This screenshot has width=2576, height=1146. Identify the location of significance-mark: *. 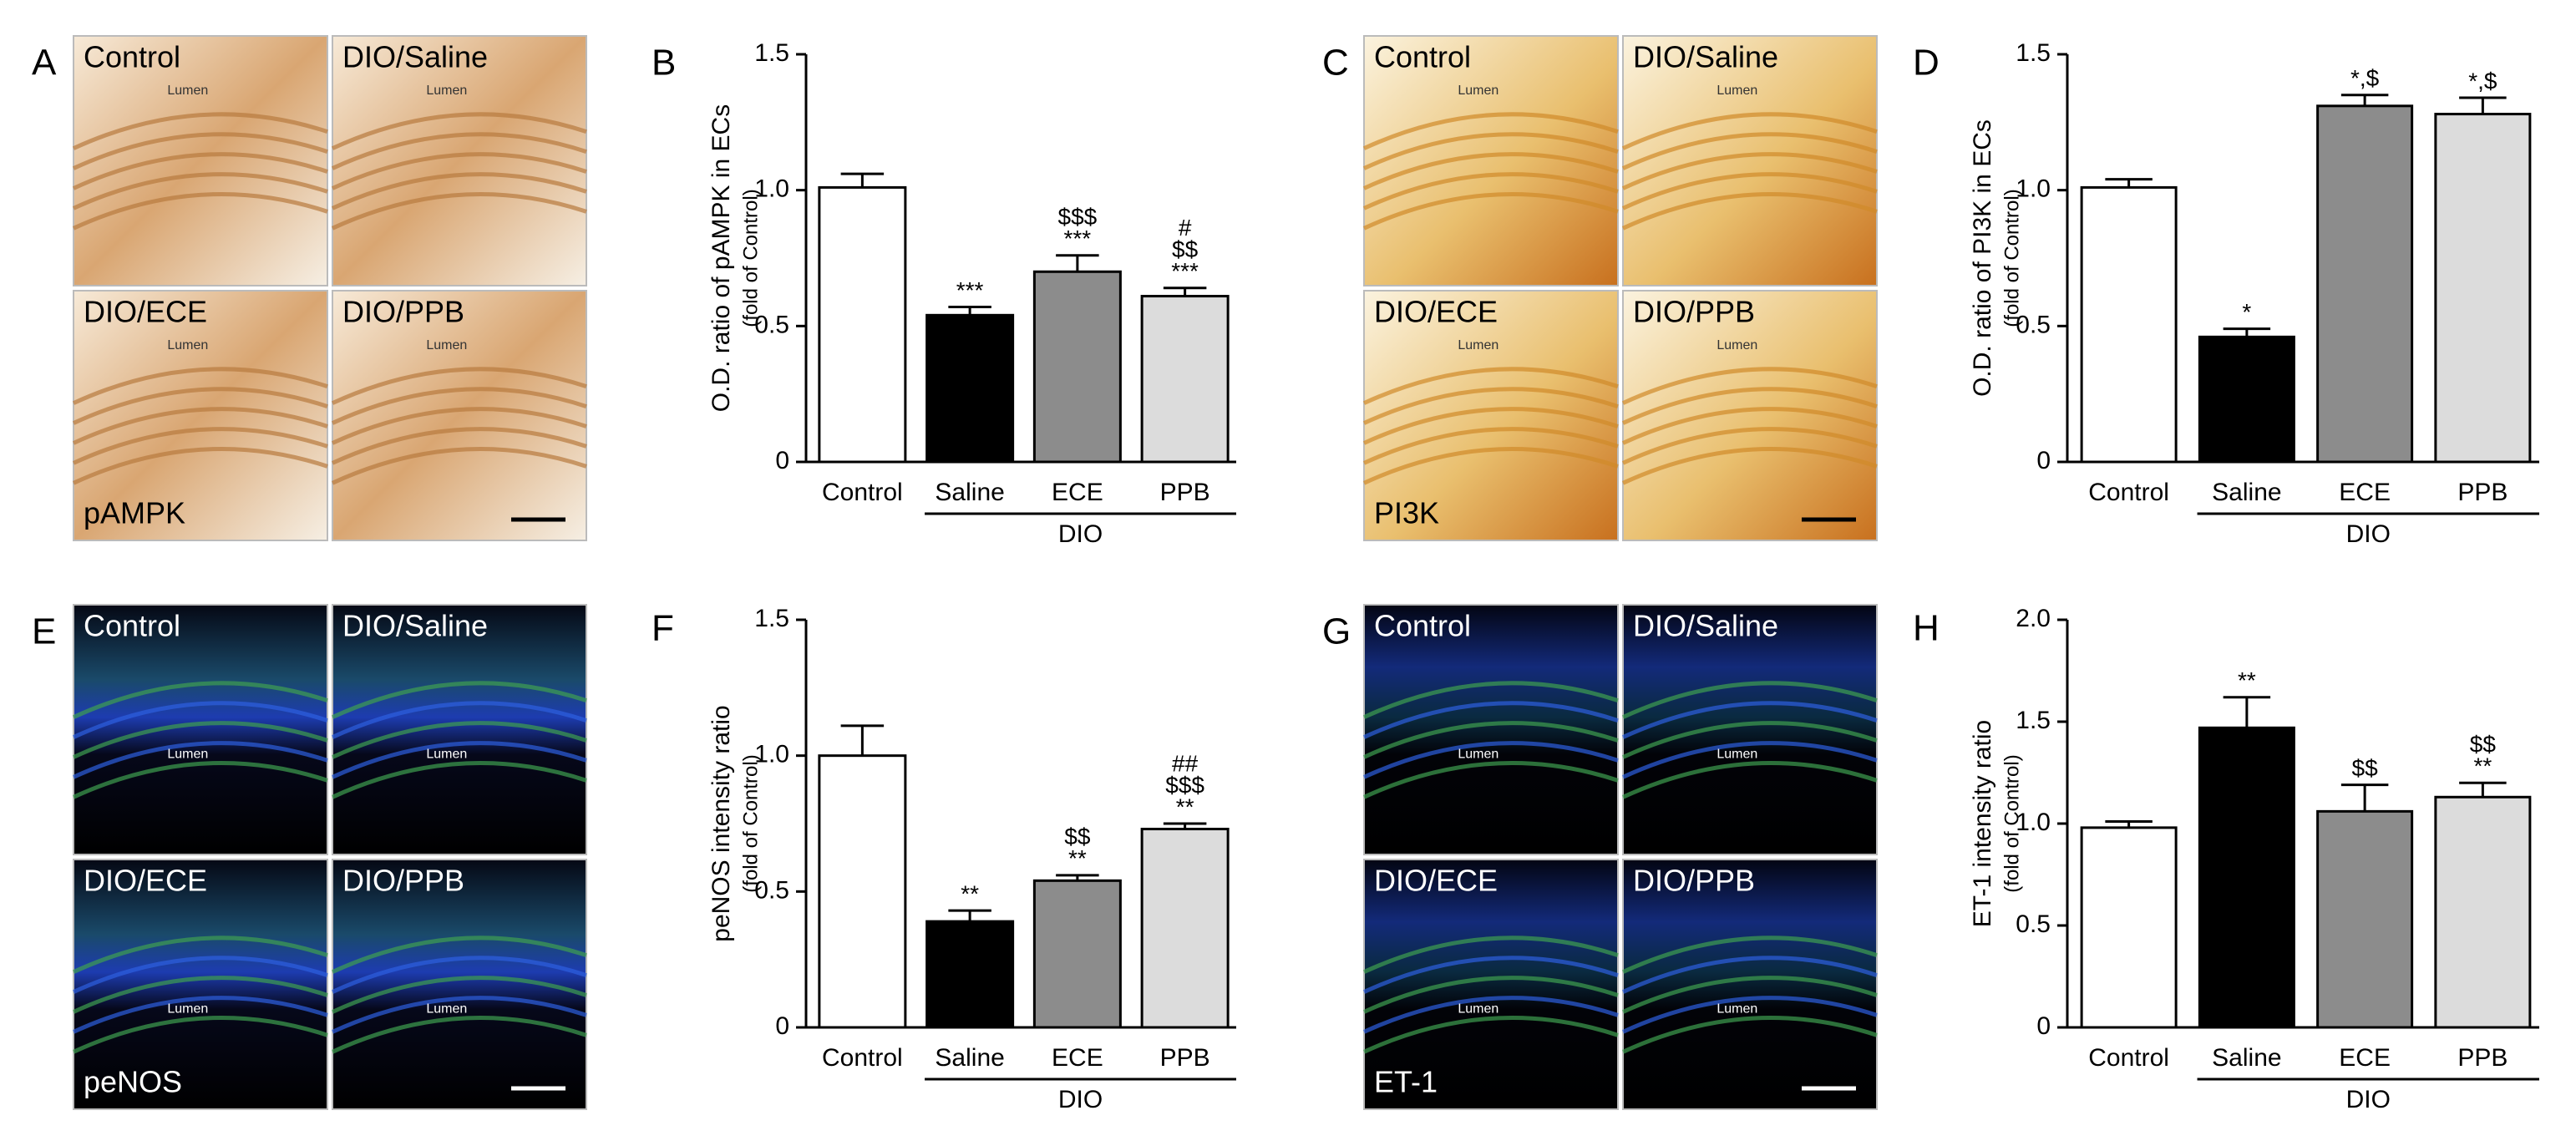
(2246, 312).